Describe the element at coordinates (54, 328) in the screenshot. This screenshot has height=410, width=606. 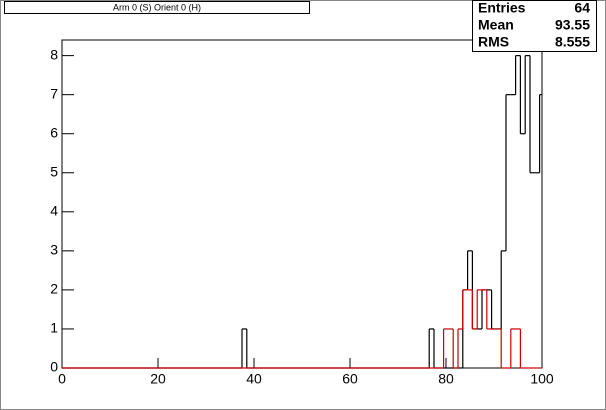
I see `y-tick-label: 1` at that location.